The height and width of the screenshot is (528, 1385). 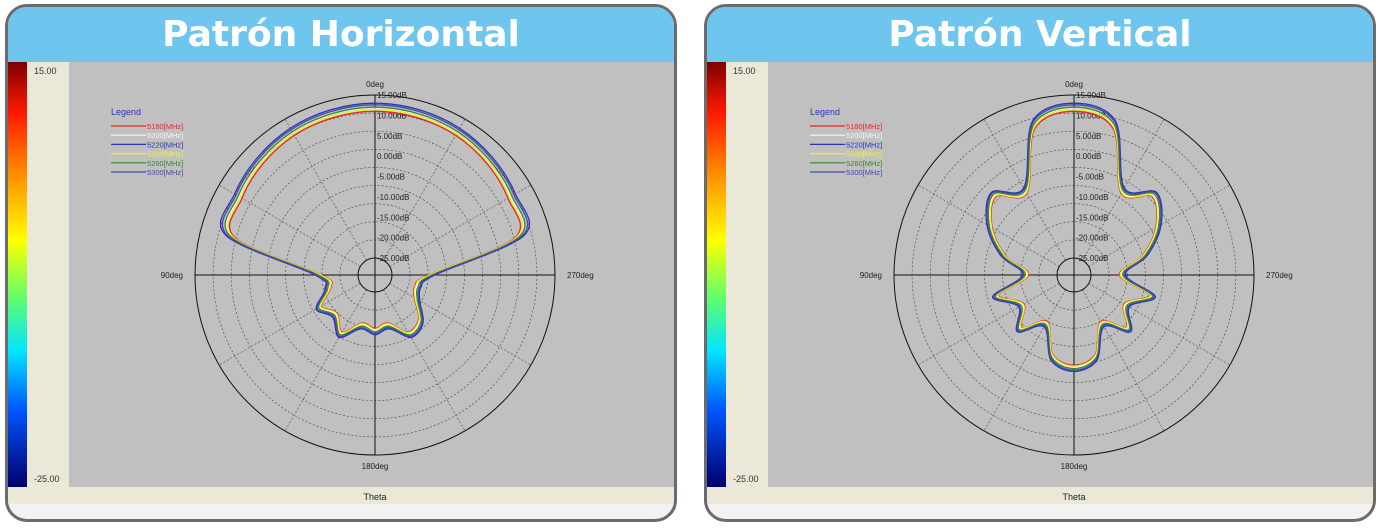 What do you see at coordinates (1040, 34) in the screenshot?
I see `panel-title: Patrón Vertical` at bounding box center [1040, 34].